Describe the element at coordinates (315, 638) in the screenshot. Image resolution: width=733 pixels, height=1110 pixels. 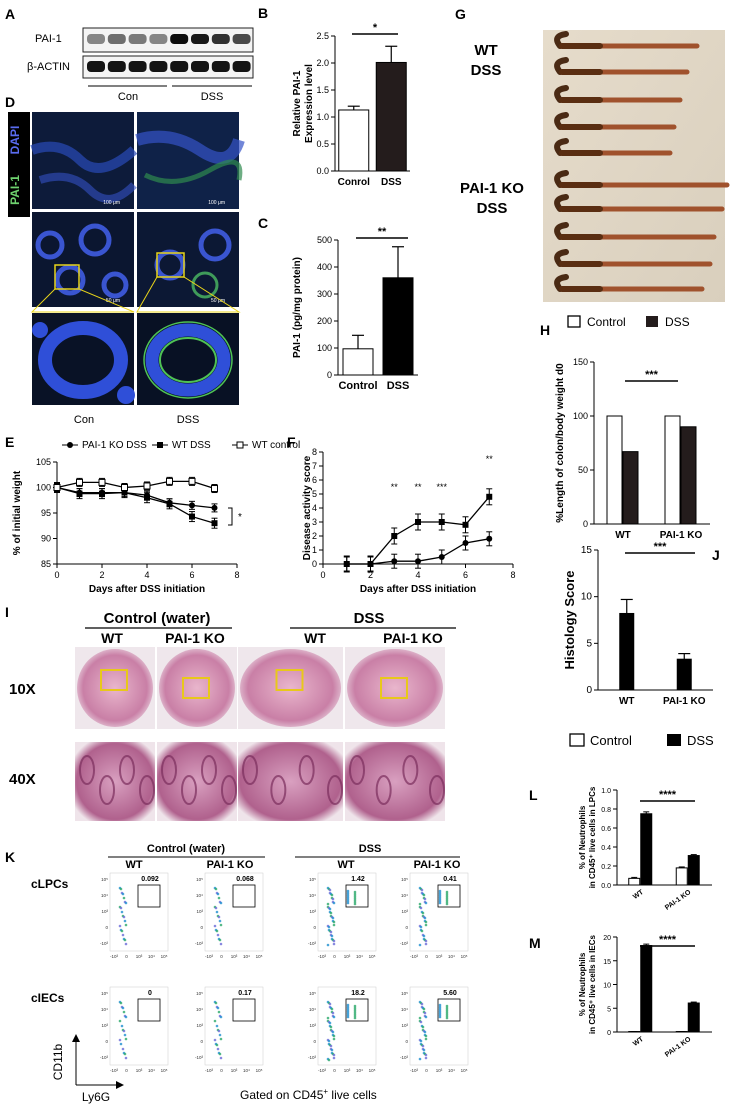
I see `histo-col-3: WT` at that location.